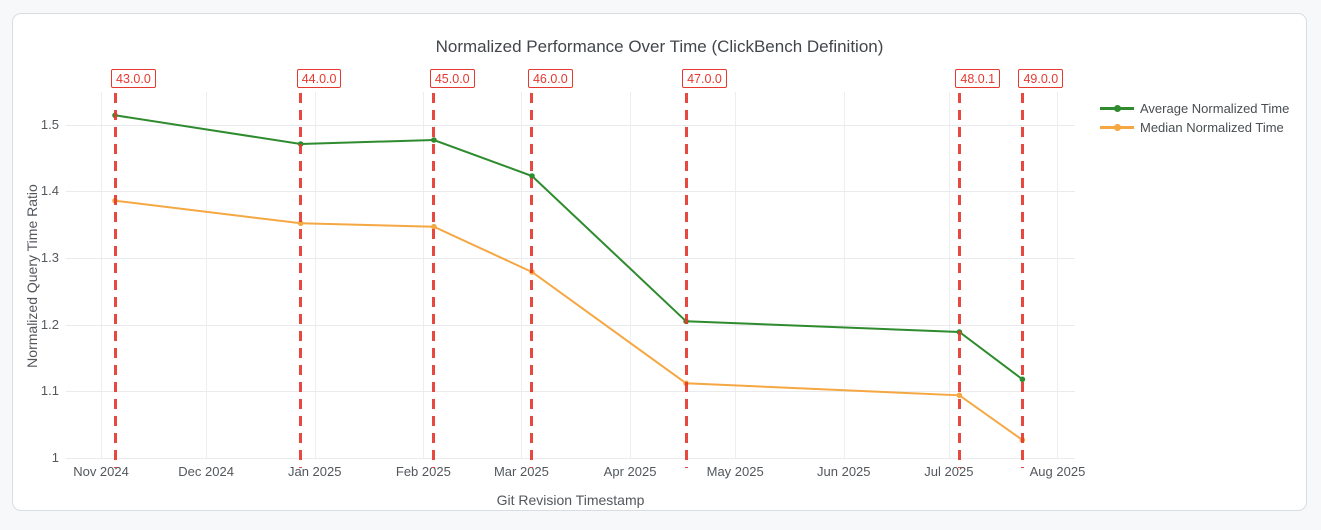 This screenshot has width=1321, height=530. I want to click on x-tick-label: Nov 2024, so click(101, 471).